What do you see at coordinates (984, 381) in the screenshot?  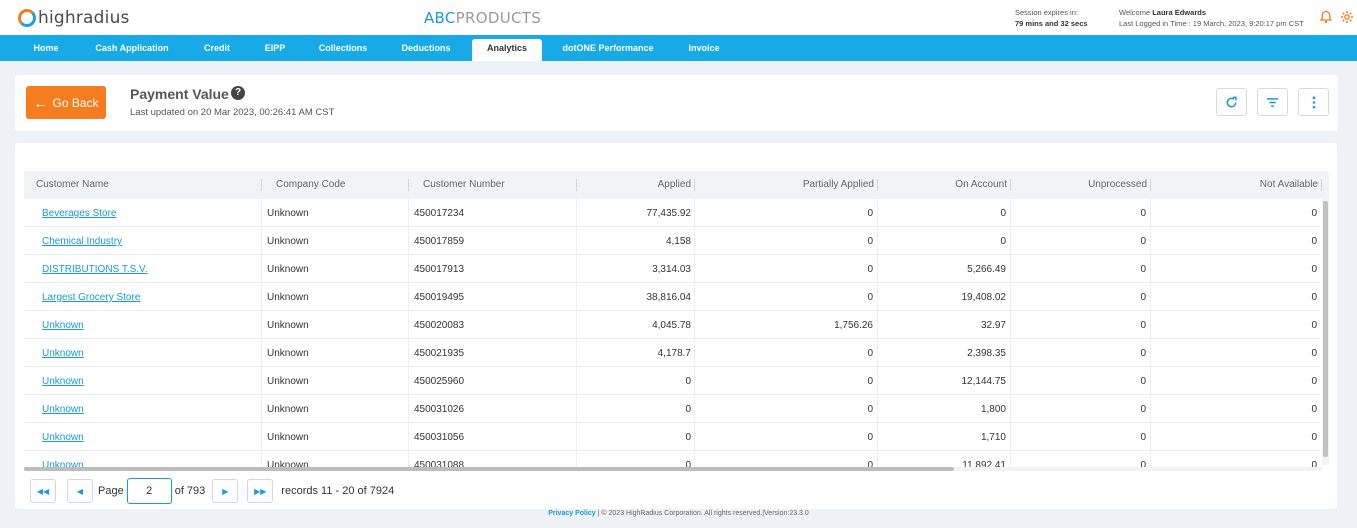 I see `cell-on-account: 12,144.75` at bounding box center [984, 381].